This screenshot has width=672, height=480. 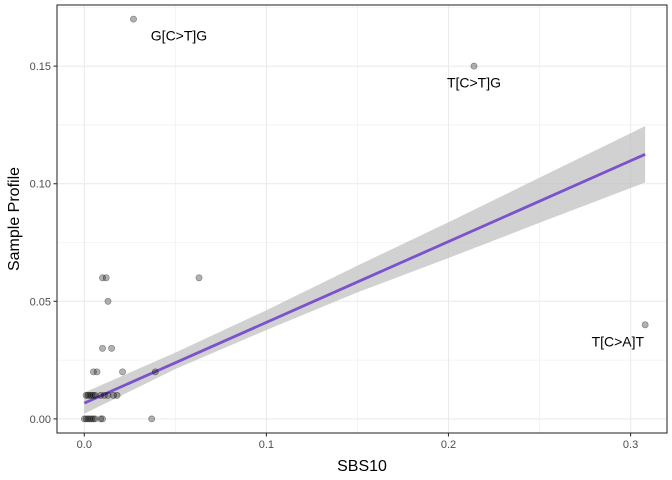 I want to click on x-tick-label: 0.0, so click(x=84, y=445).